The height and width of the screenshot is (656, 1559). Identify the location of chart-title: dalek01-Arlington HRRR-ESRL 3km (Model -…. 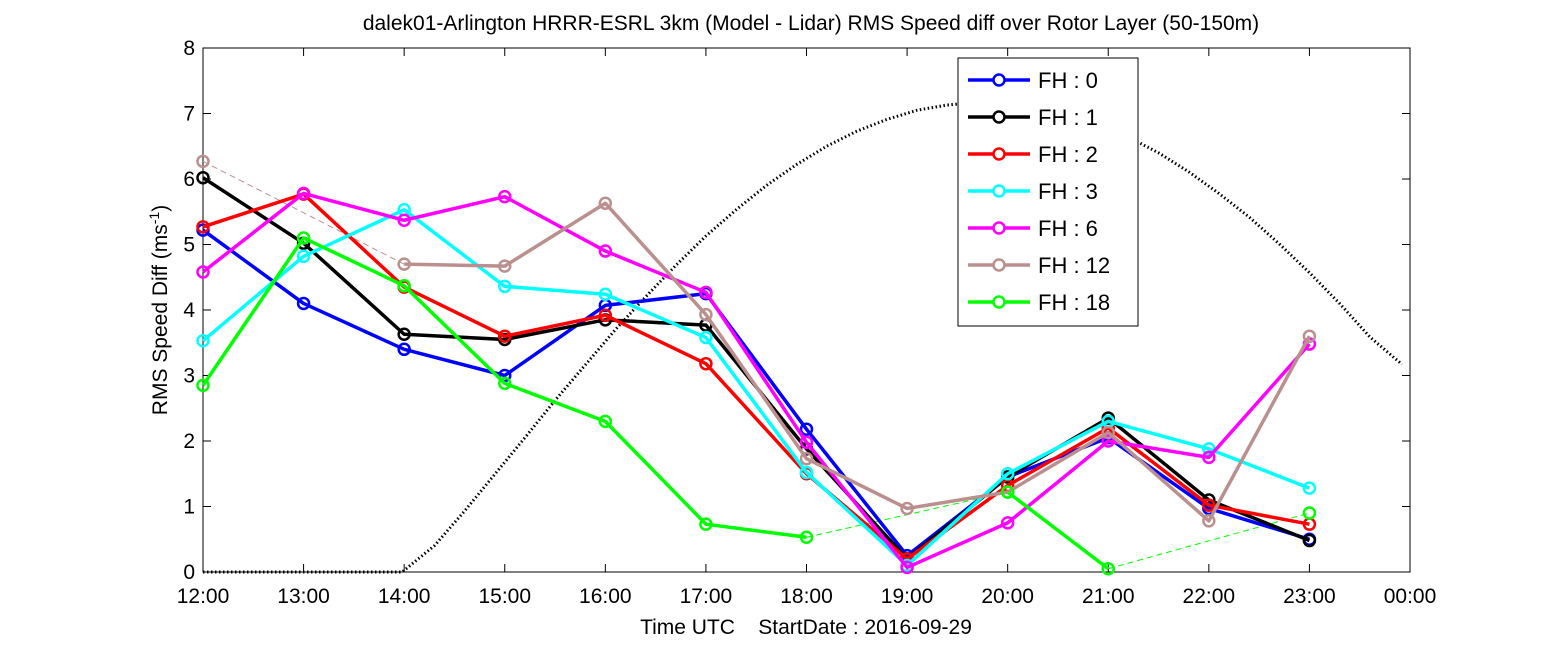
(811, 23).